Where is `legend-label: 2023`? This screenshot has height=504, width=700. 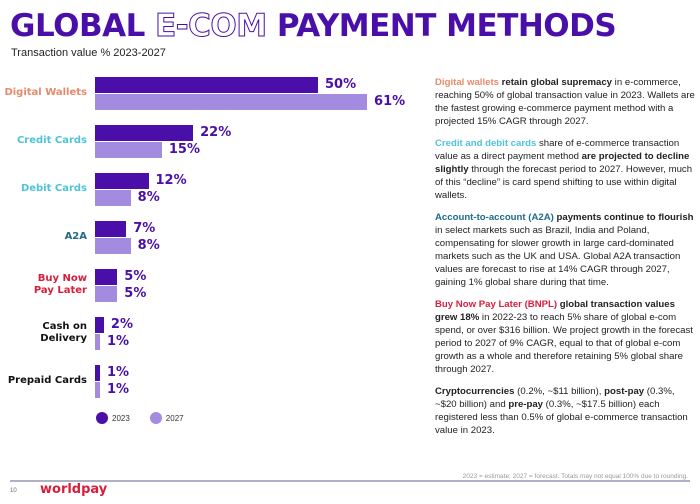 legend-label: 2023 is located at coordinates (121, 418).